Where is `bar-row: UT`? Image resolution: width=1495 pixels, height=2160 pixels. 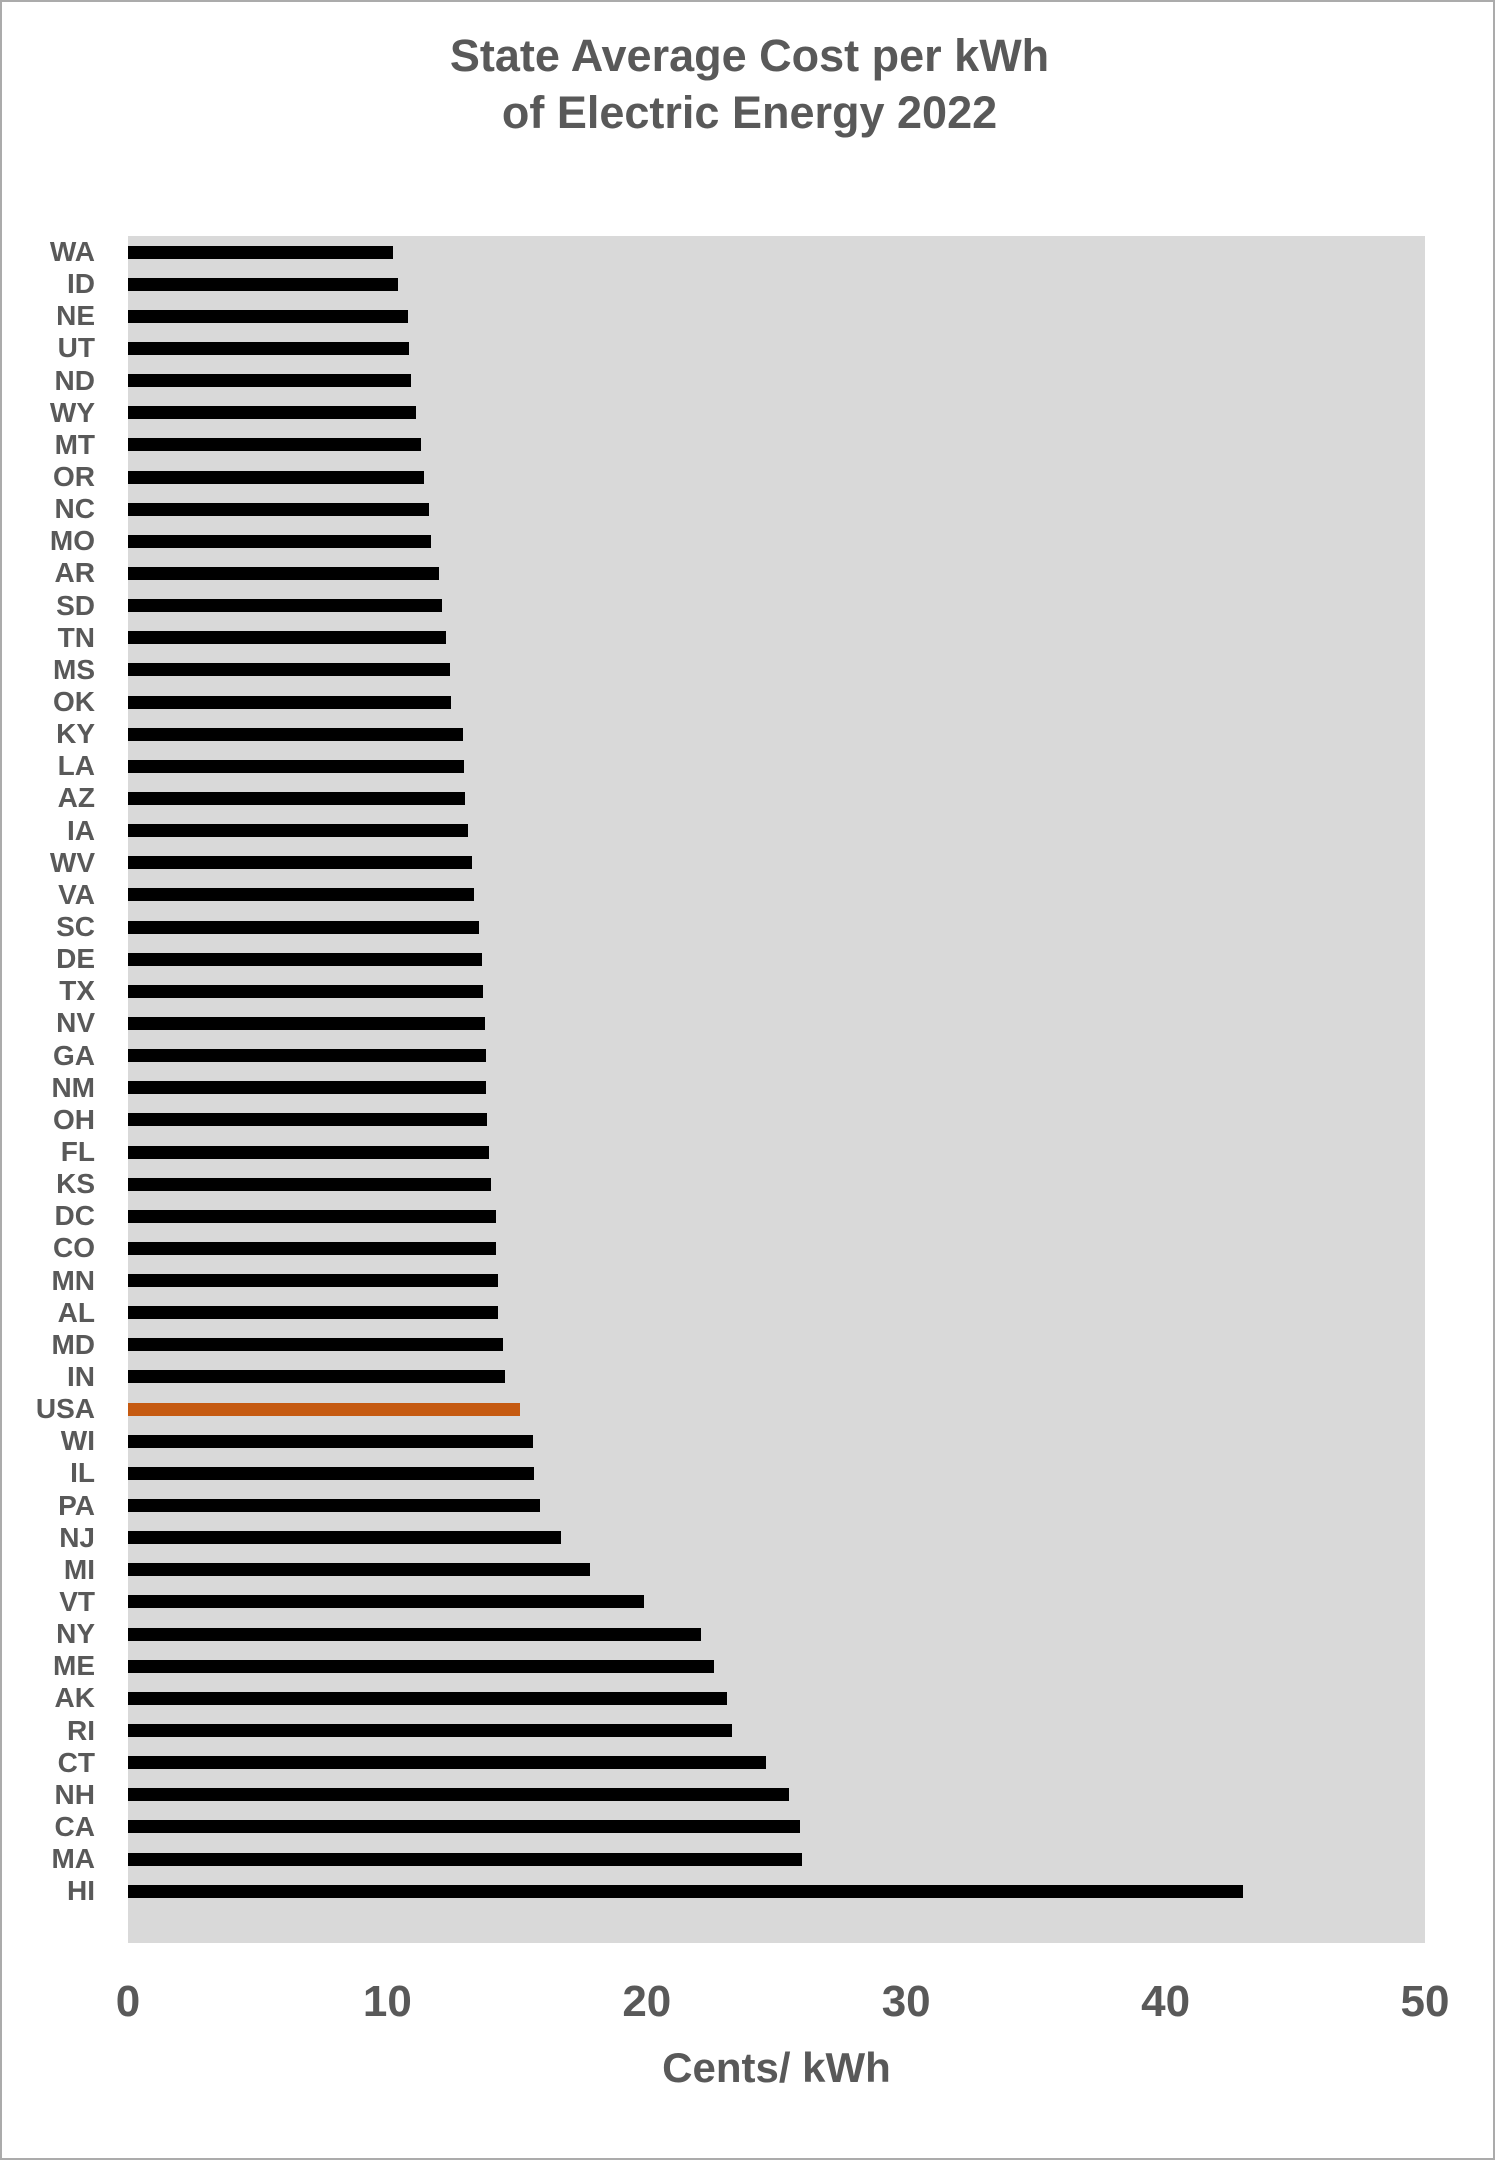 bar-row: UT is located at coordinates (741, 348).